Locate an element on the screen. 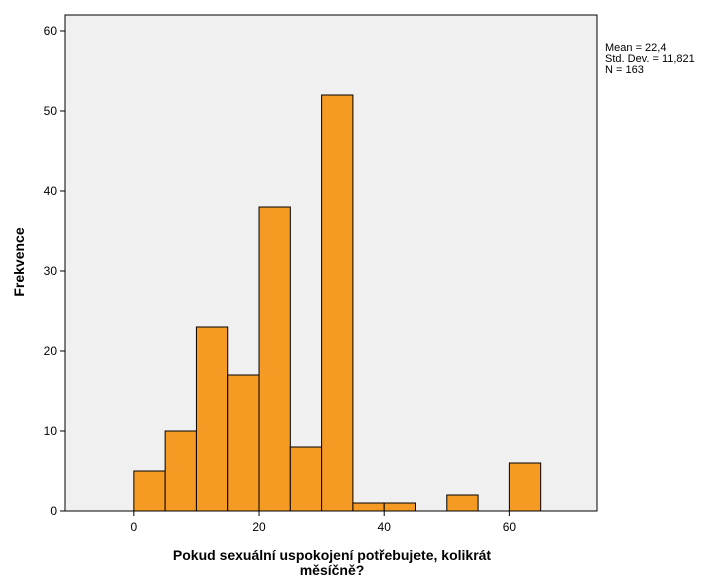  stat-std-dev: Std. Dev. = 11,821 is located at coordinates (650, 59).